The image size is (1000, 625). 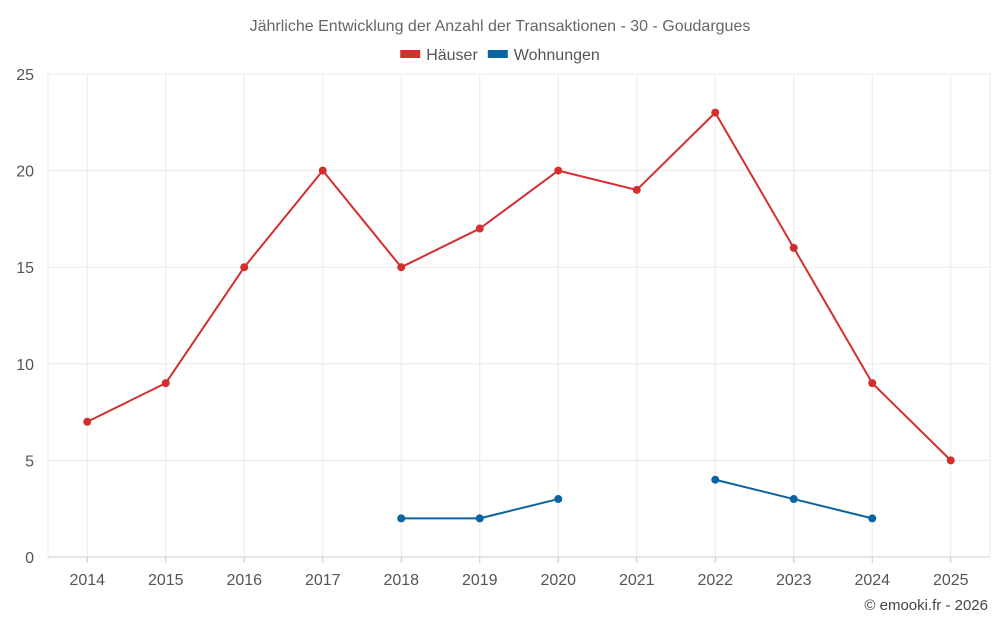 I want to click on legend-item-1: Wohnungen, so click(x=543, y=55).